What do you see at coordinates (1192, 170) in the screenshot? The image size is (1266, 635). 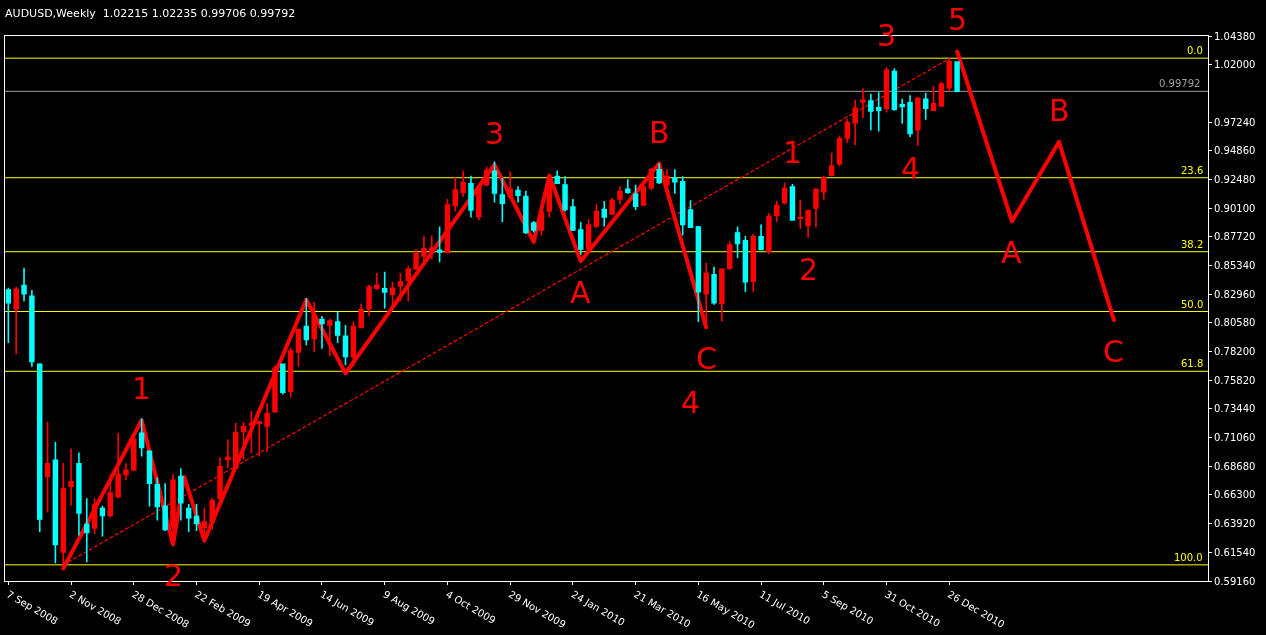 I see `annotation: 23.6` at bounding box center [1192, 170].